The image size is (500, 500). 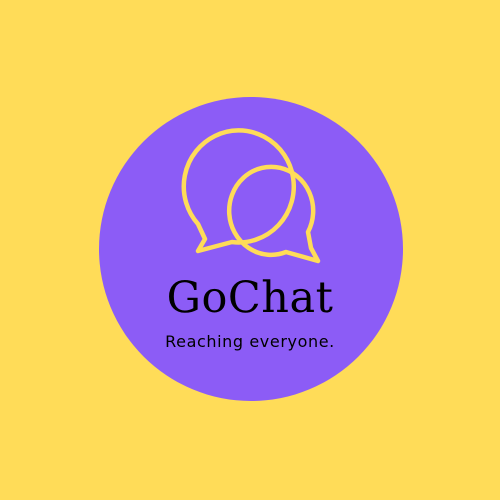 I want to click on tagline: Reaching everyone., so click(x=250, y=341).